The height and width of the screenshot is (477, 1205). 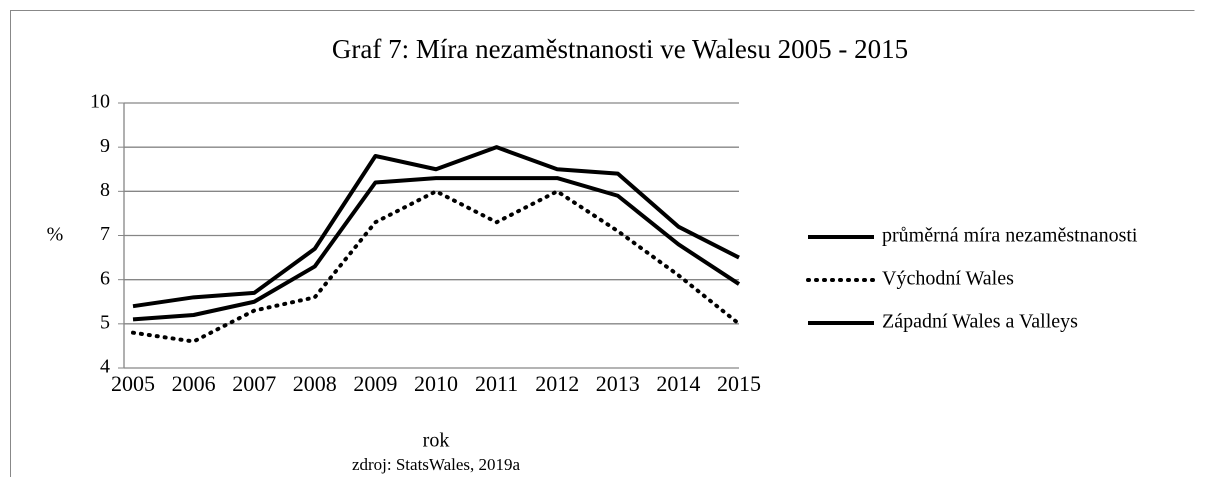 I want to click on y-tick-label: 4, so click(x=105, y=367).